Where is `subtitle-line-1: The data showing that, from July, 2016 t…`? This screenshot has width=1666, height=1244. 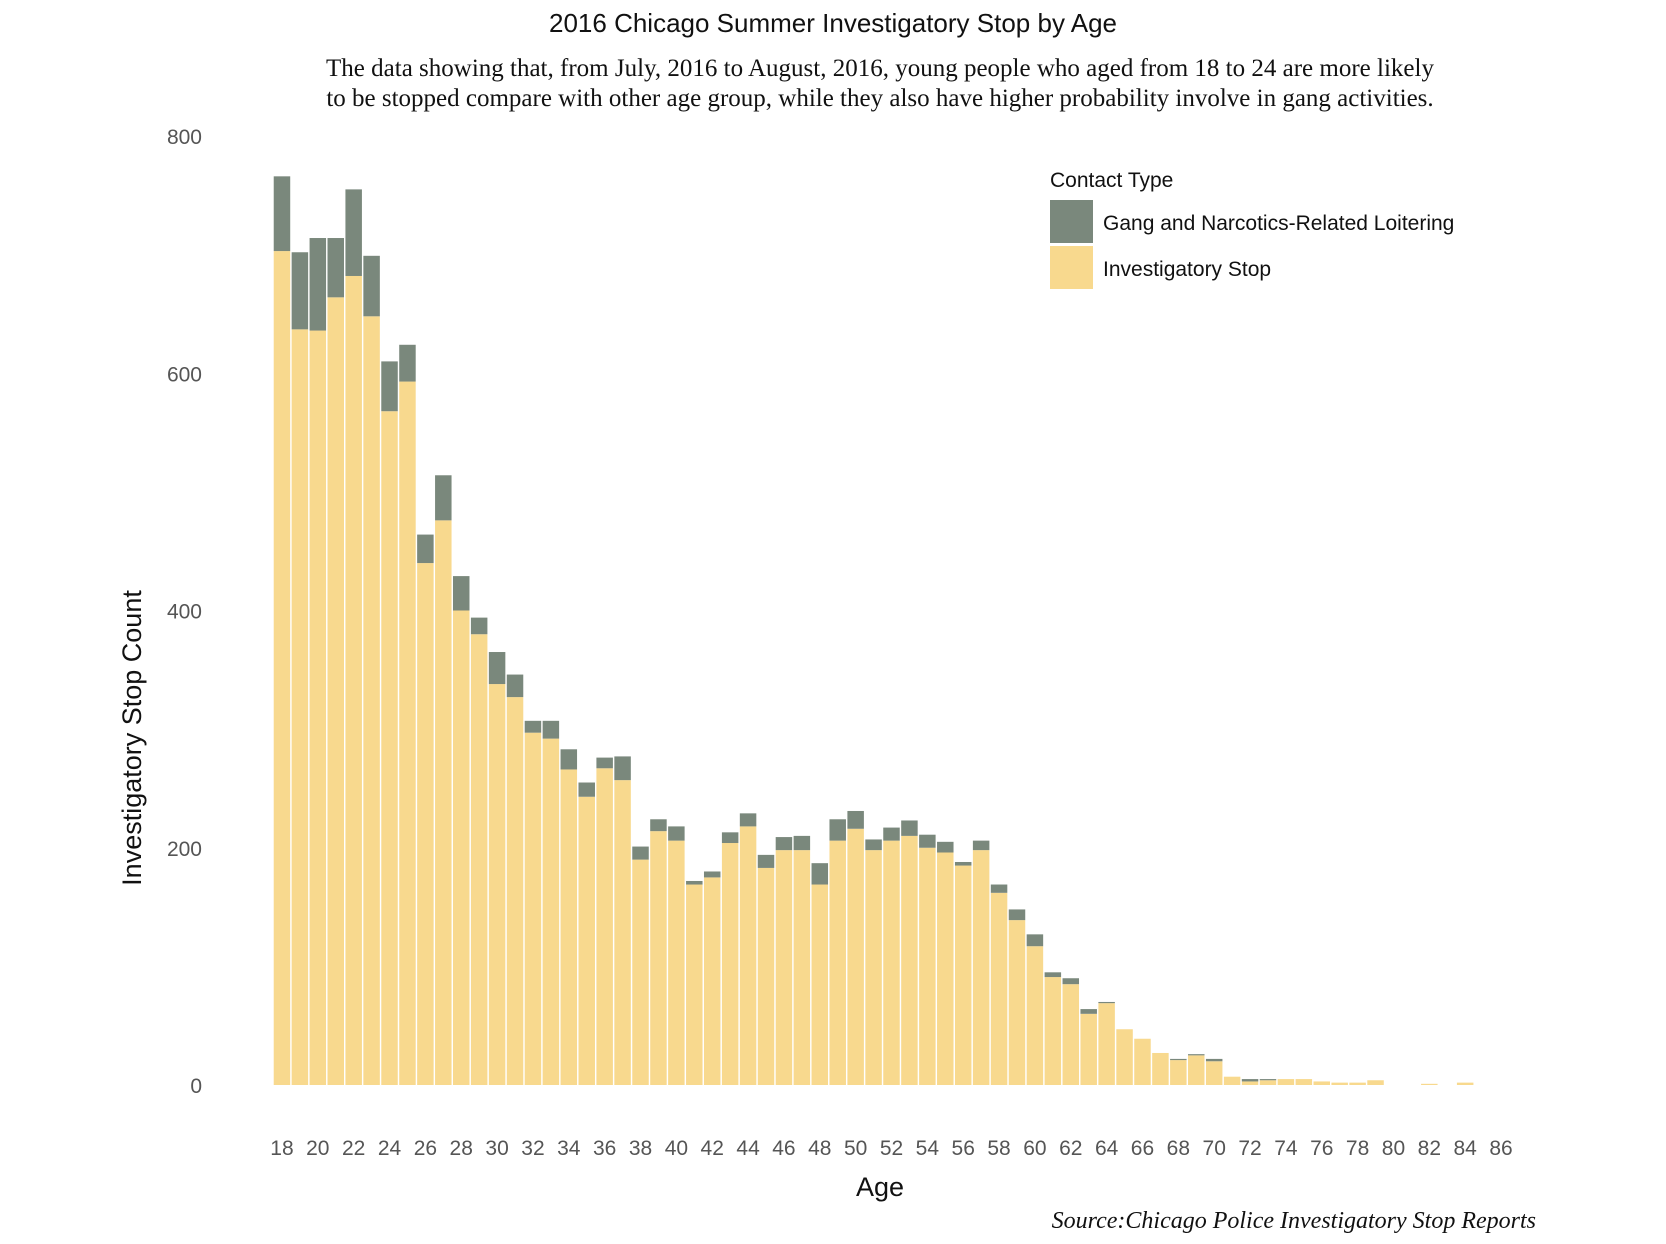
subtitle-line-1: The data showing that, from July, 2016 t… is located at coordinates (880, 68).